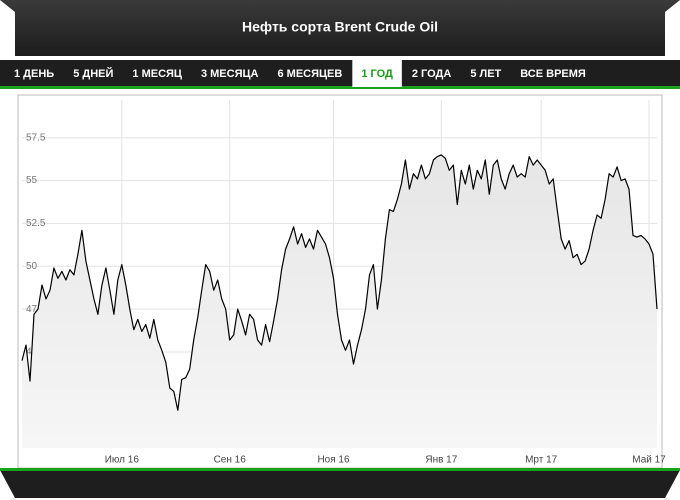 Image resolution: width=680 pixels, height=500 pixels. I want to click on x-tick-label: Мрт 17, so click(541, 460).